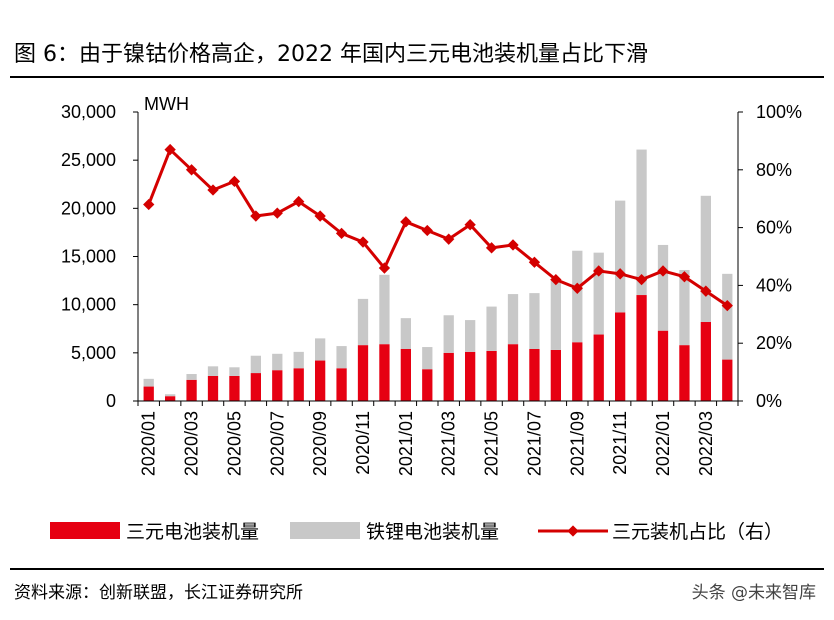  What do you see at coordinates (363, 443) in the screenshot?
I see `x-tick-label: 2020/11` at bounding box center [363, 443].